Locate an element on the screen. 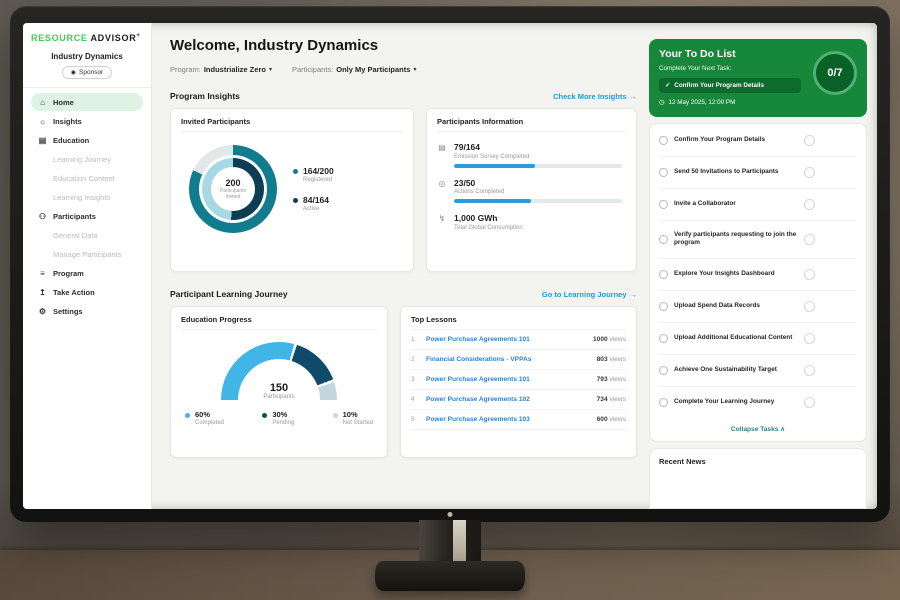  due-date: 12 May 2025, 12:00 PM is located at coordinates (702, 102).